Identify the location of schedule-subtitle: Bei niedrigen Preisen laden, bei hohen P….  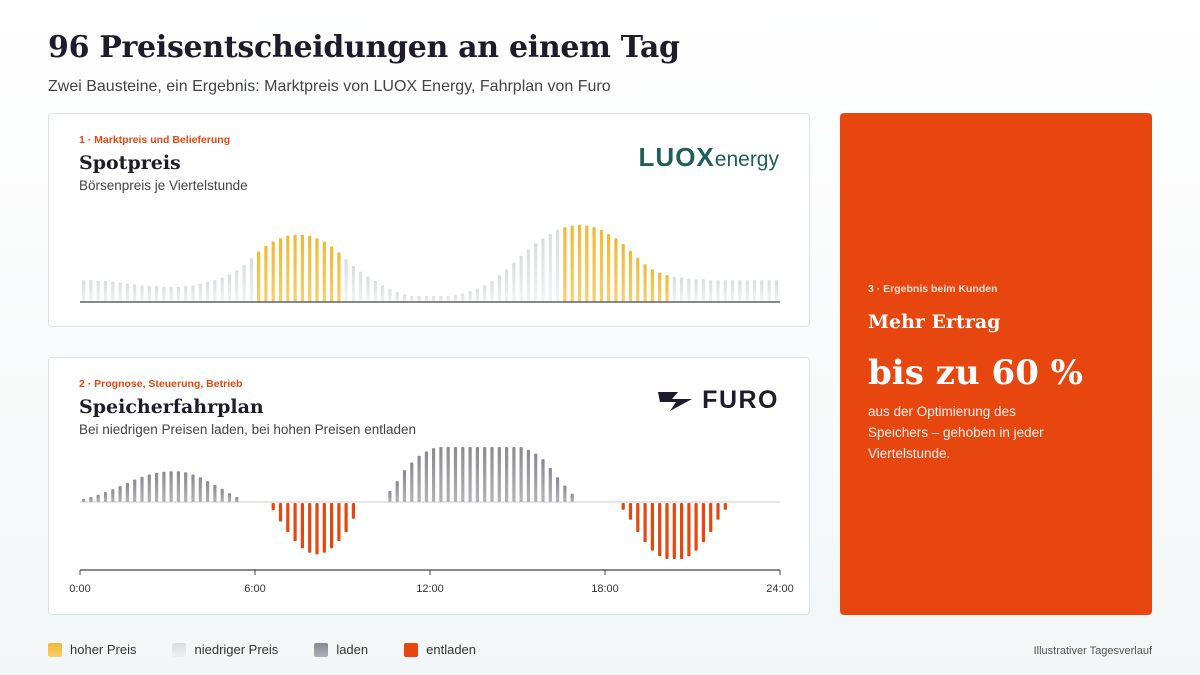
(247, 429).